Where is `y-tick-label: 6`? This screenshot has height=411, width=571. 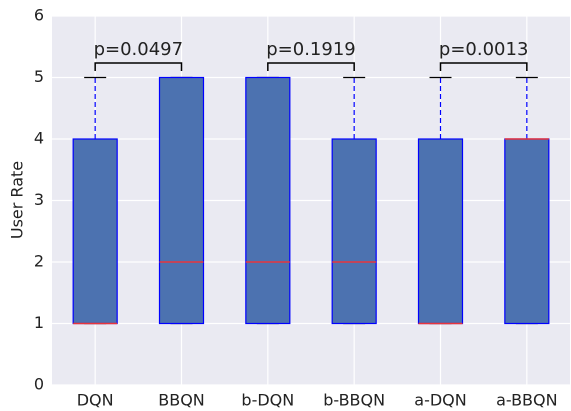 y-tick-label: 6 is located at coordinates (39, 15).